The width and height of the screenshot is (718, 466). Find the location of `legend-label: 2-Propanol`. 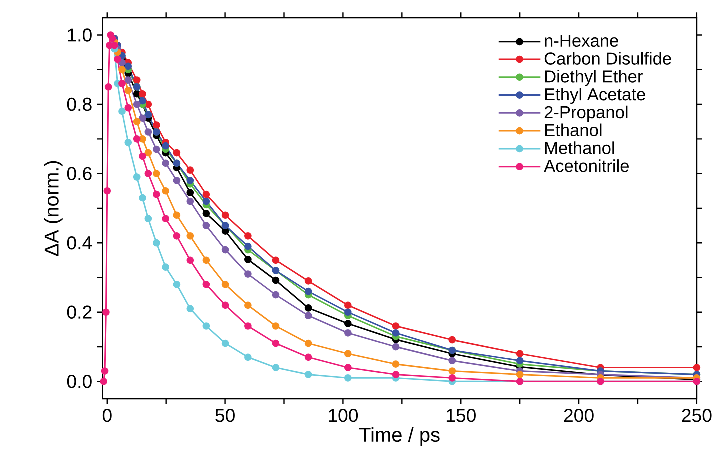

legend-label: 2-Propanol is located at coordinates (586, 114).